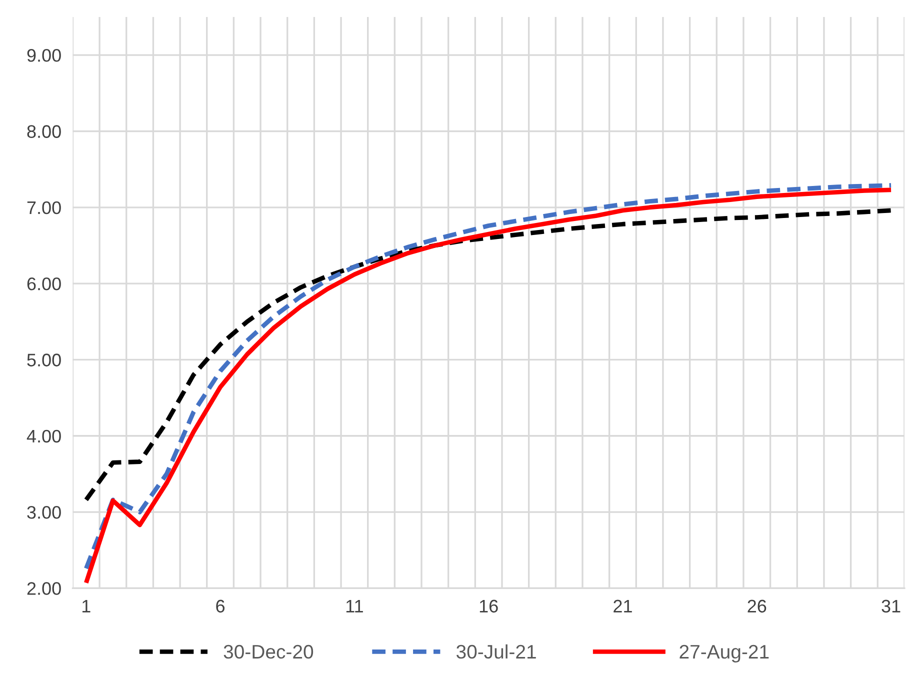 This screenshot has width=909, height=680. Describe the element at coordinates (496, 651) in the screenshot. I see `legend-label: 30-Jul-21` at that location.